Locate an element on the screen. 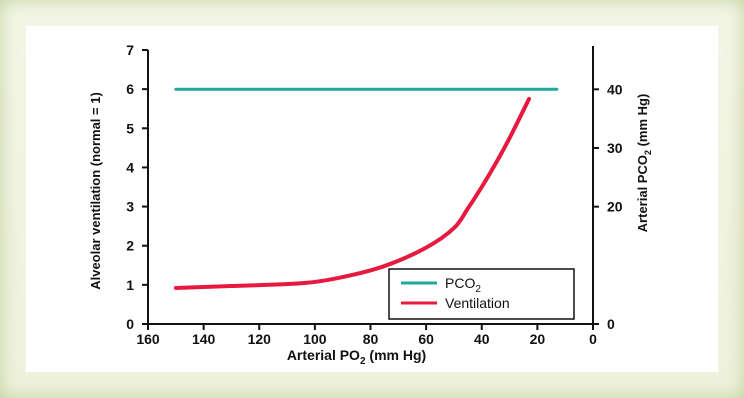  x-tick-label: 60 is located at coordinates (426, 339).